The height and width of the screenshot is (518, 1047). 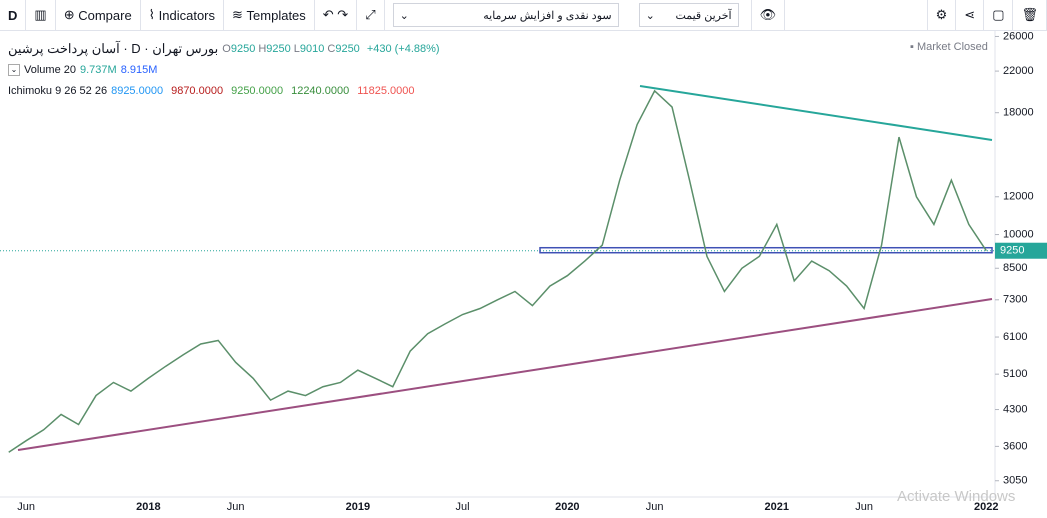 What do you see at coordinates (257, 90) in the screenshot?
I see `legend-value: 9250.0000` at bounding box center [257, 90].